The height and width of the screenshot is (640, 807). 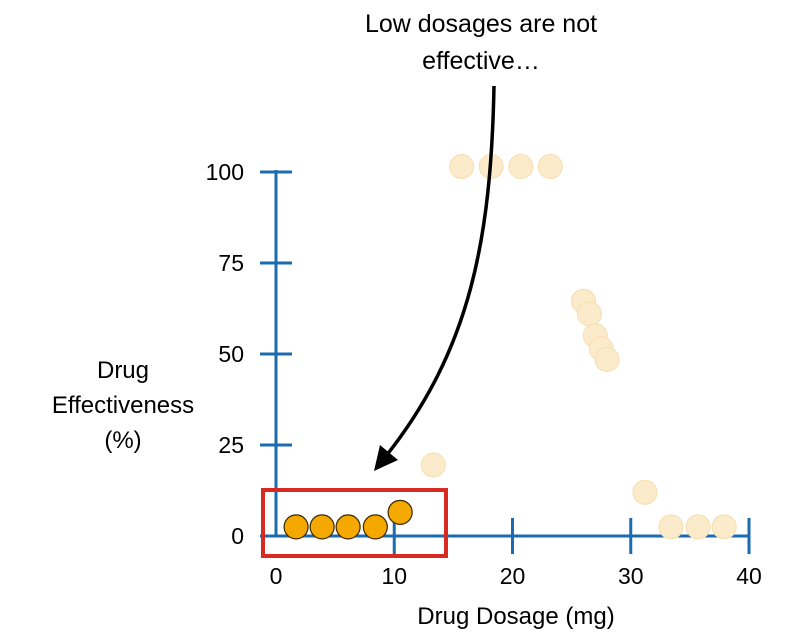 What do you see at coordinates (749, 576) in the screenshot?
I see `x-tick-label: 40` at bounding box center [749, 576].